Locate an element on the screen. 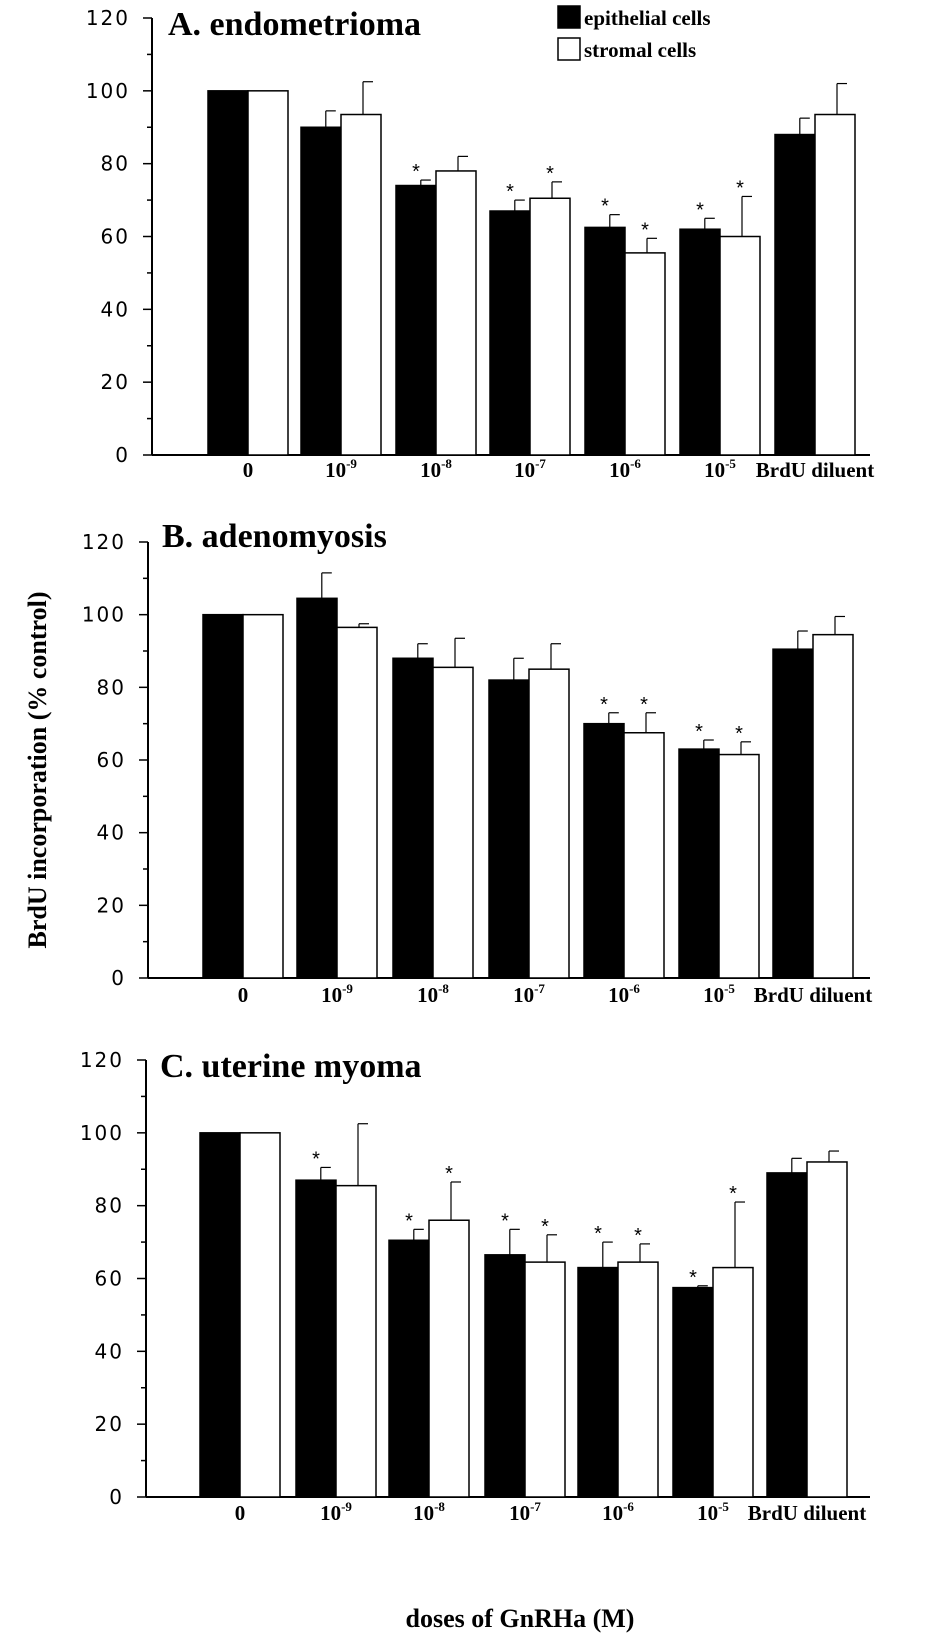 The width and height of the screenshot is (944, 1634). panel-title: C. uterine myoma is located at coordinates (291, 1066).